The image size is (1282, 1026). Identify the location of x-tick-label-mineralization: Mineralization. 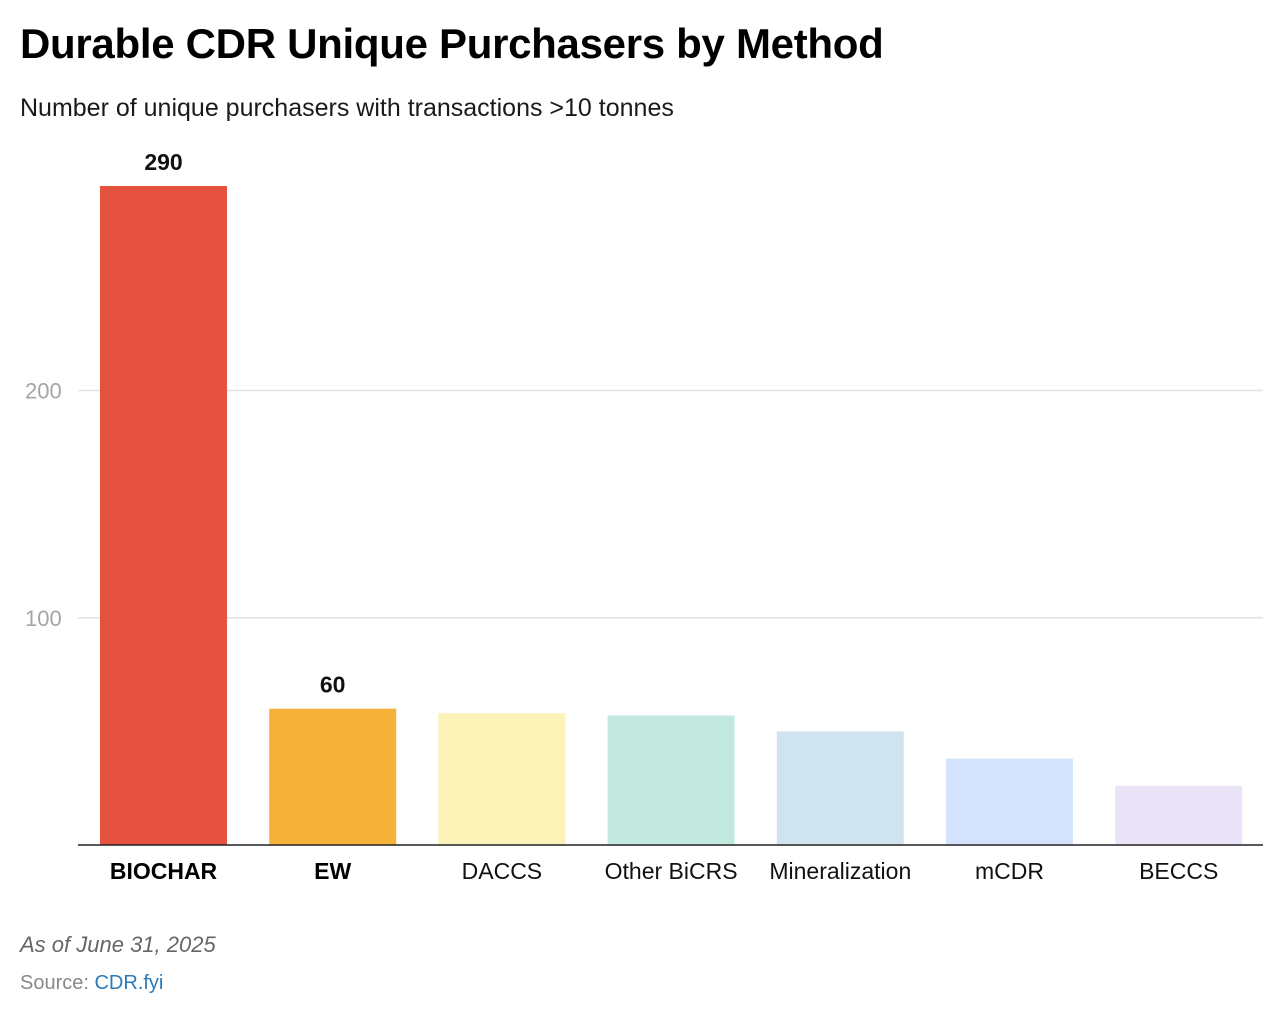
(840, 871).